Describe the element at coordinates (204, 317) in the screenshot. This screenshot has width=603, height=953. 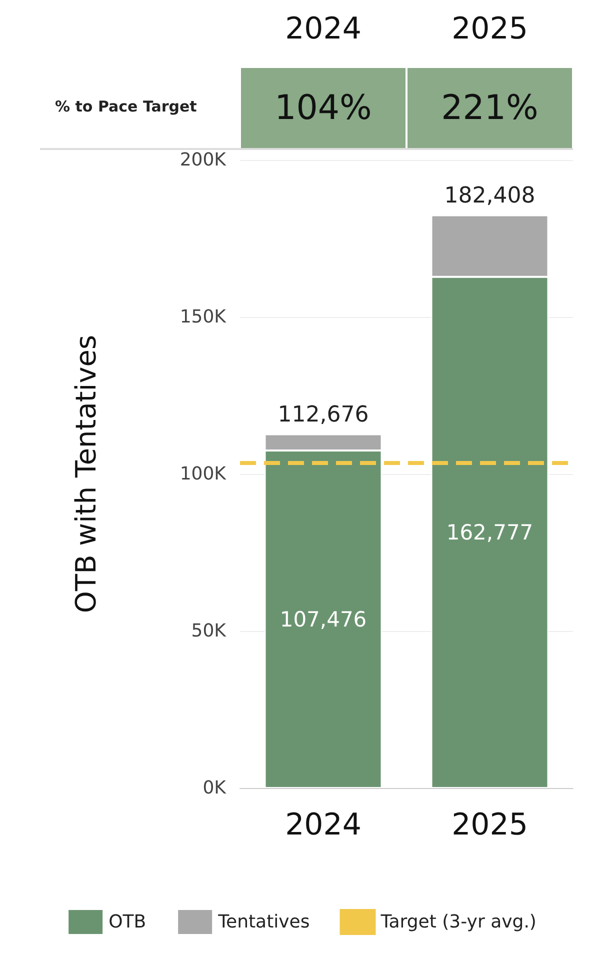
I see `y-tick-label: 150K` at that location.